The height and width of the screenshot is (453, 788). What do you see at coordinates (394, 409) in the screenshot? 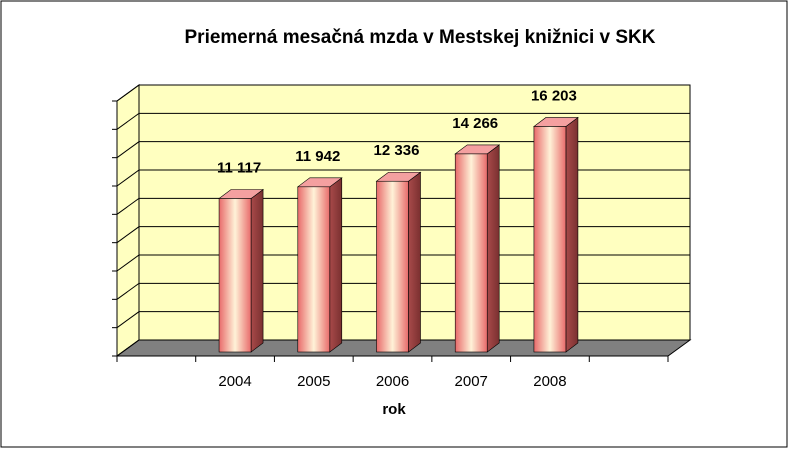
I see `x-axis-label: rok` at bounding box center [394, 409].